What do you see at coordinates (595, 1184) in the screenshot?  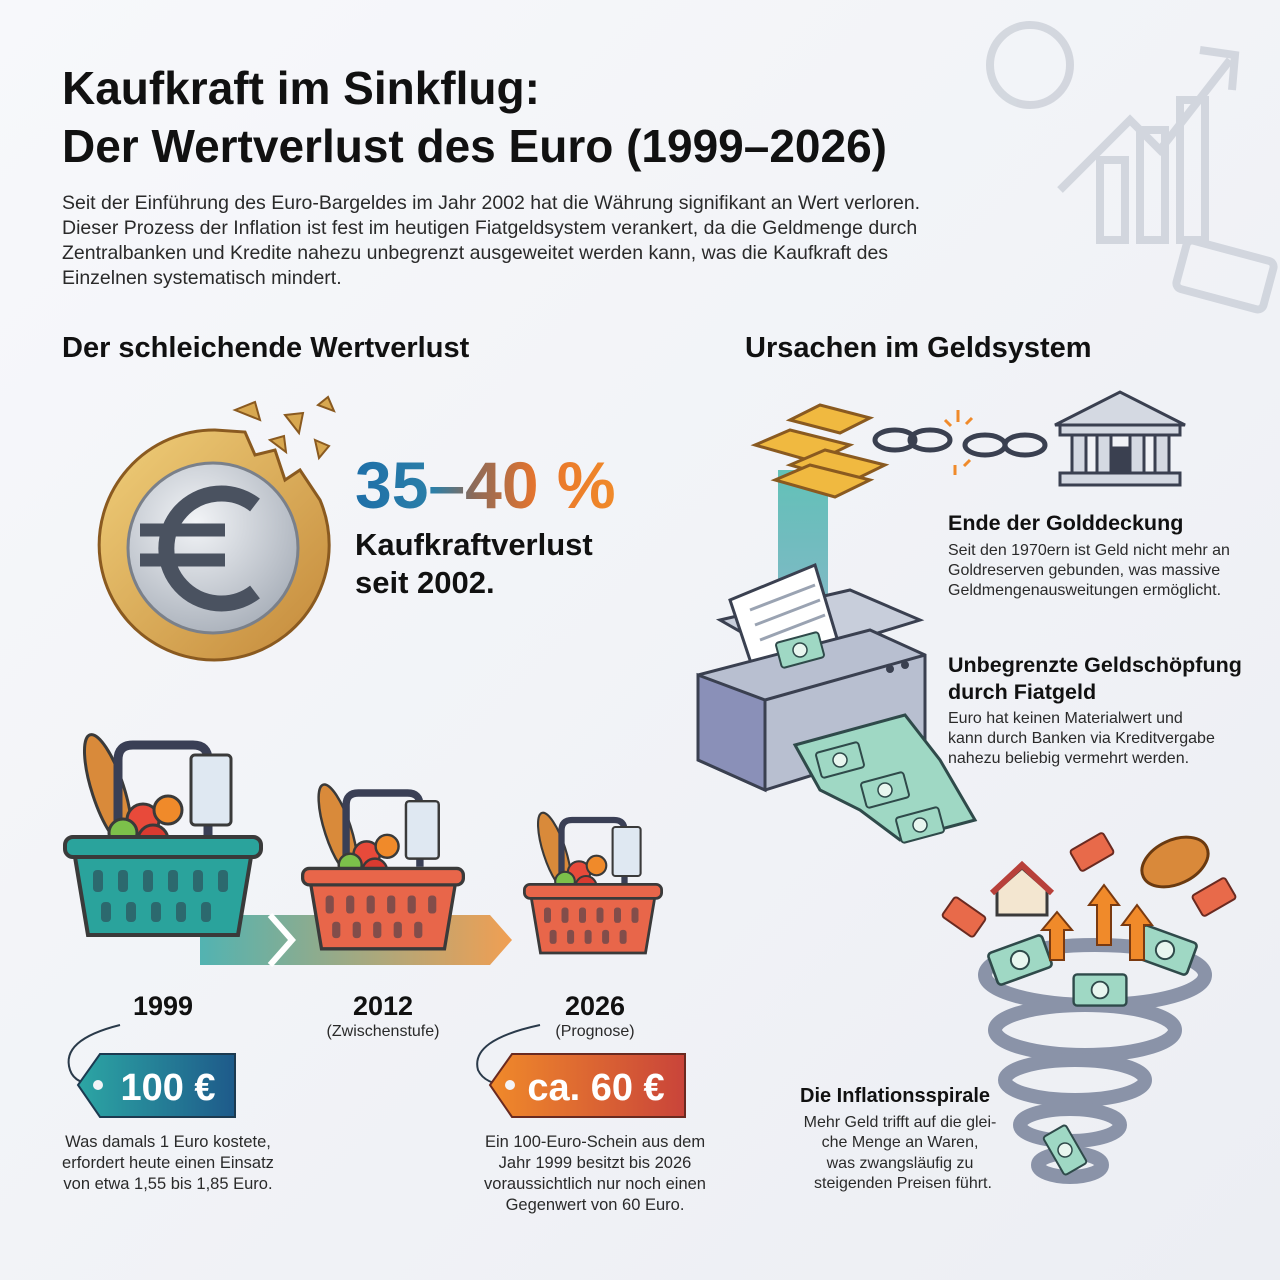 I see `description-line: voraussichtlich nur noch einen` at bounding box center [595, 1184].